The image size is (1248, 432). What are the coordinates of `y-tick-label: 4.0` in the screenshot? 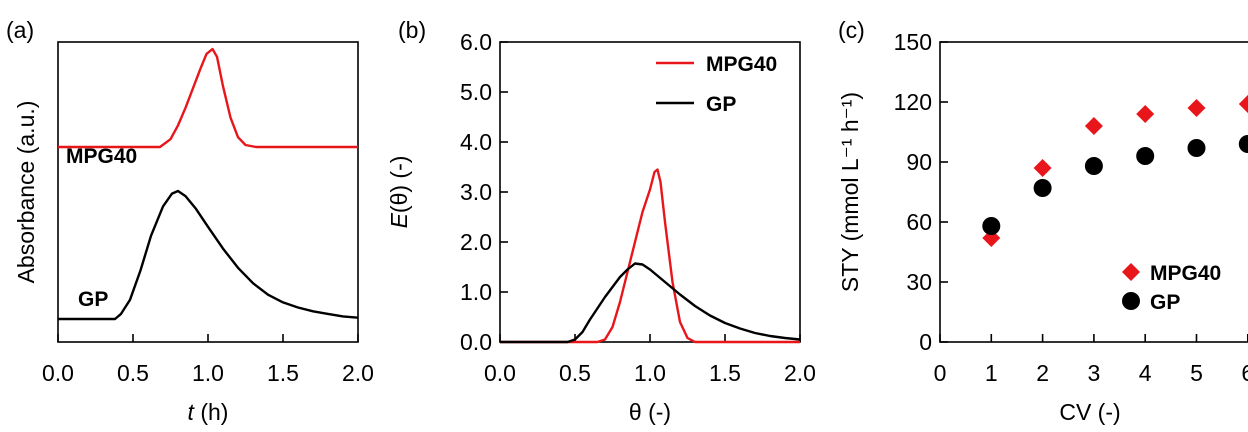 It's located at (476, 142).